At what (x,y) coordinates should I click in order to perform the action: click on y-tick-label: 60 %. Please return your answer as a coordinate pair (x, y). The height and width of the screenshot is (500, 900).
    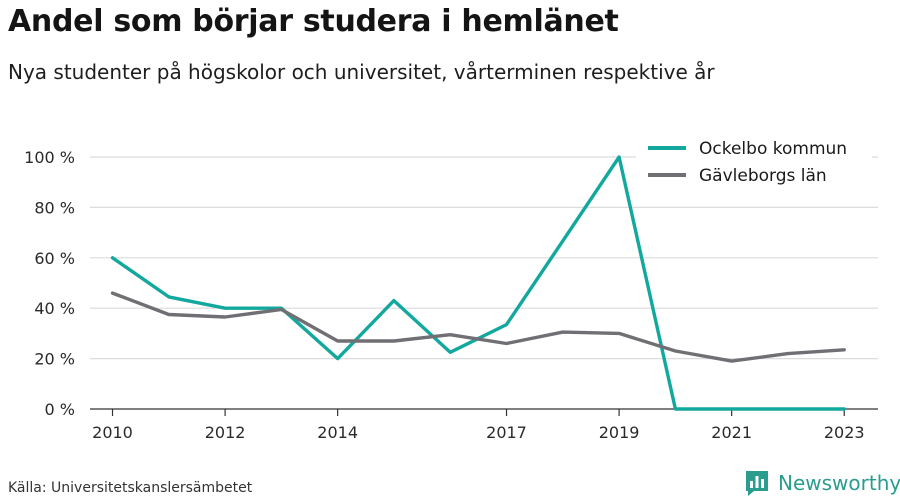
    Looking at the image, I should click on (54, 258).